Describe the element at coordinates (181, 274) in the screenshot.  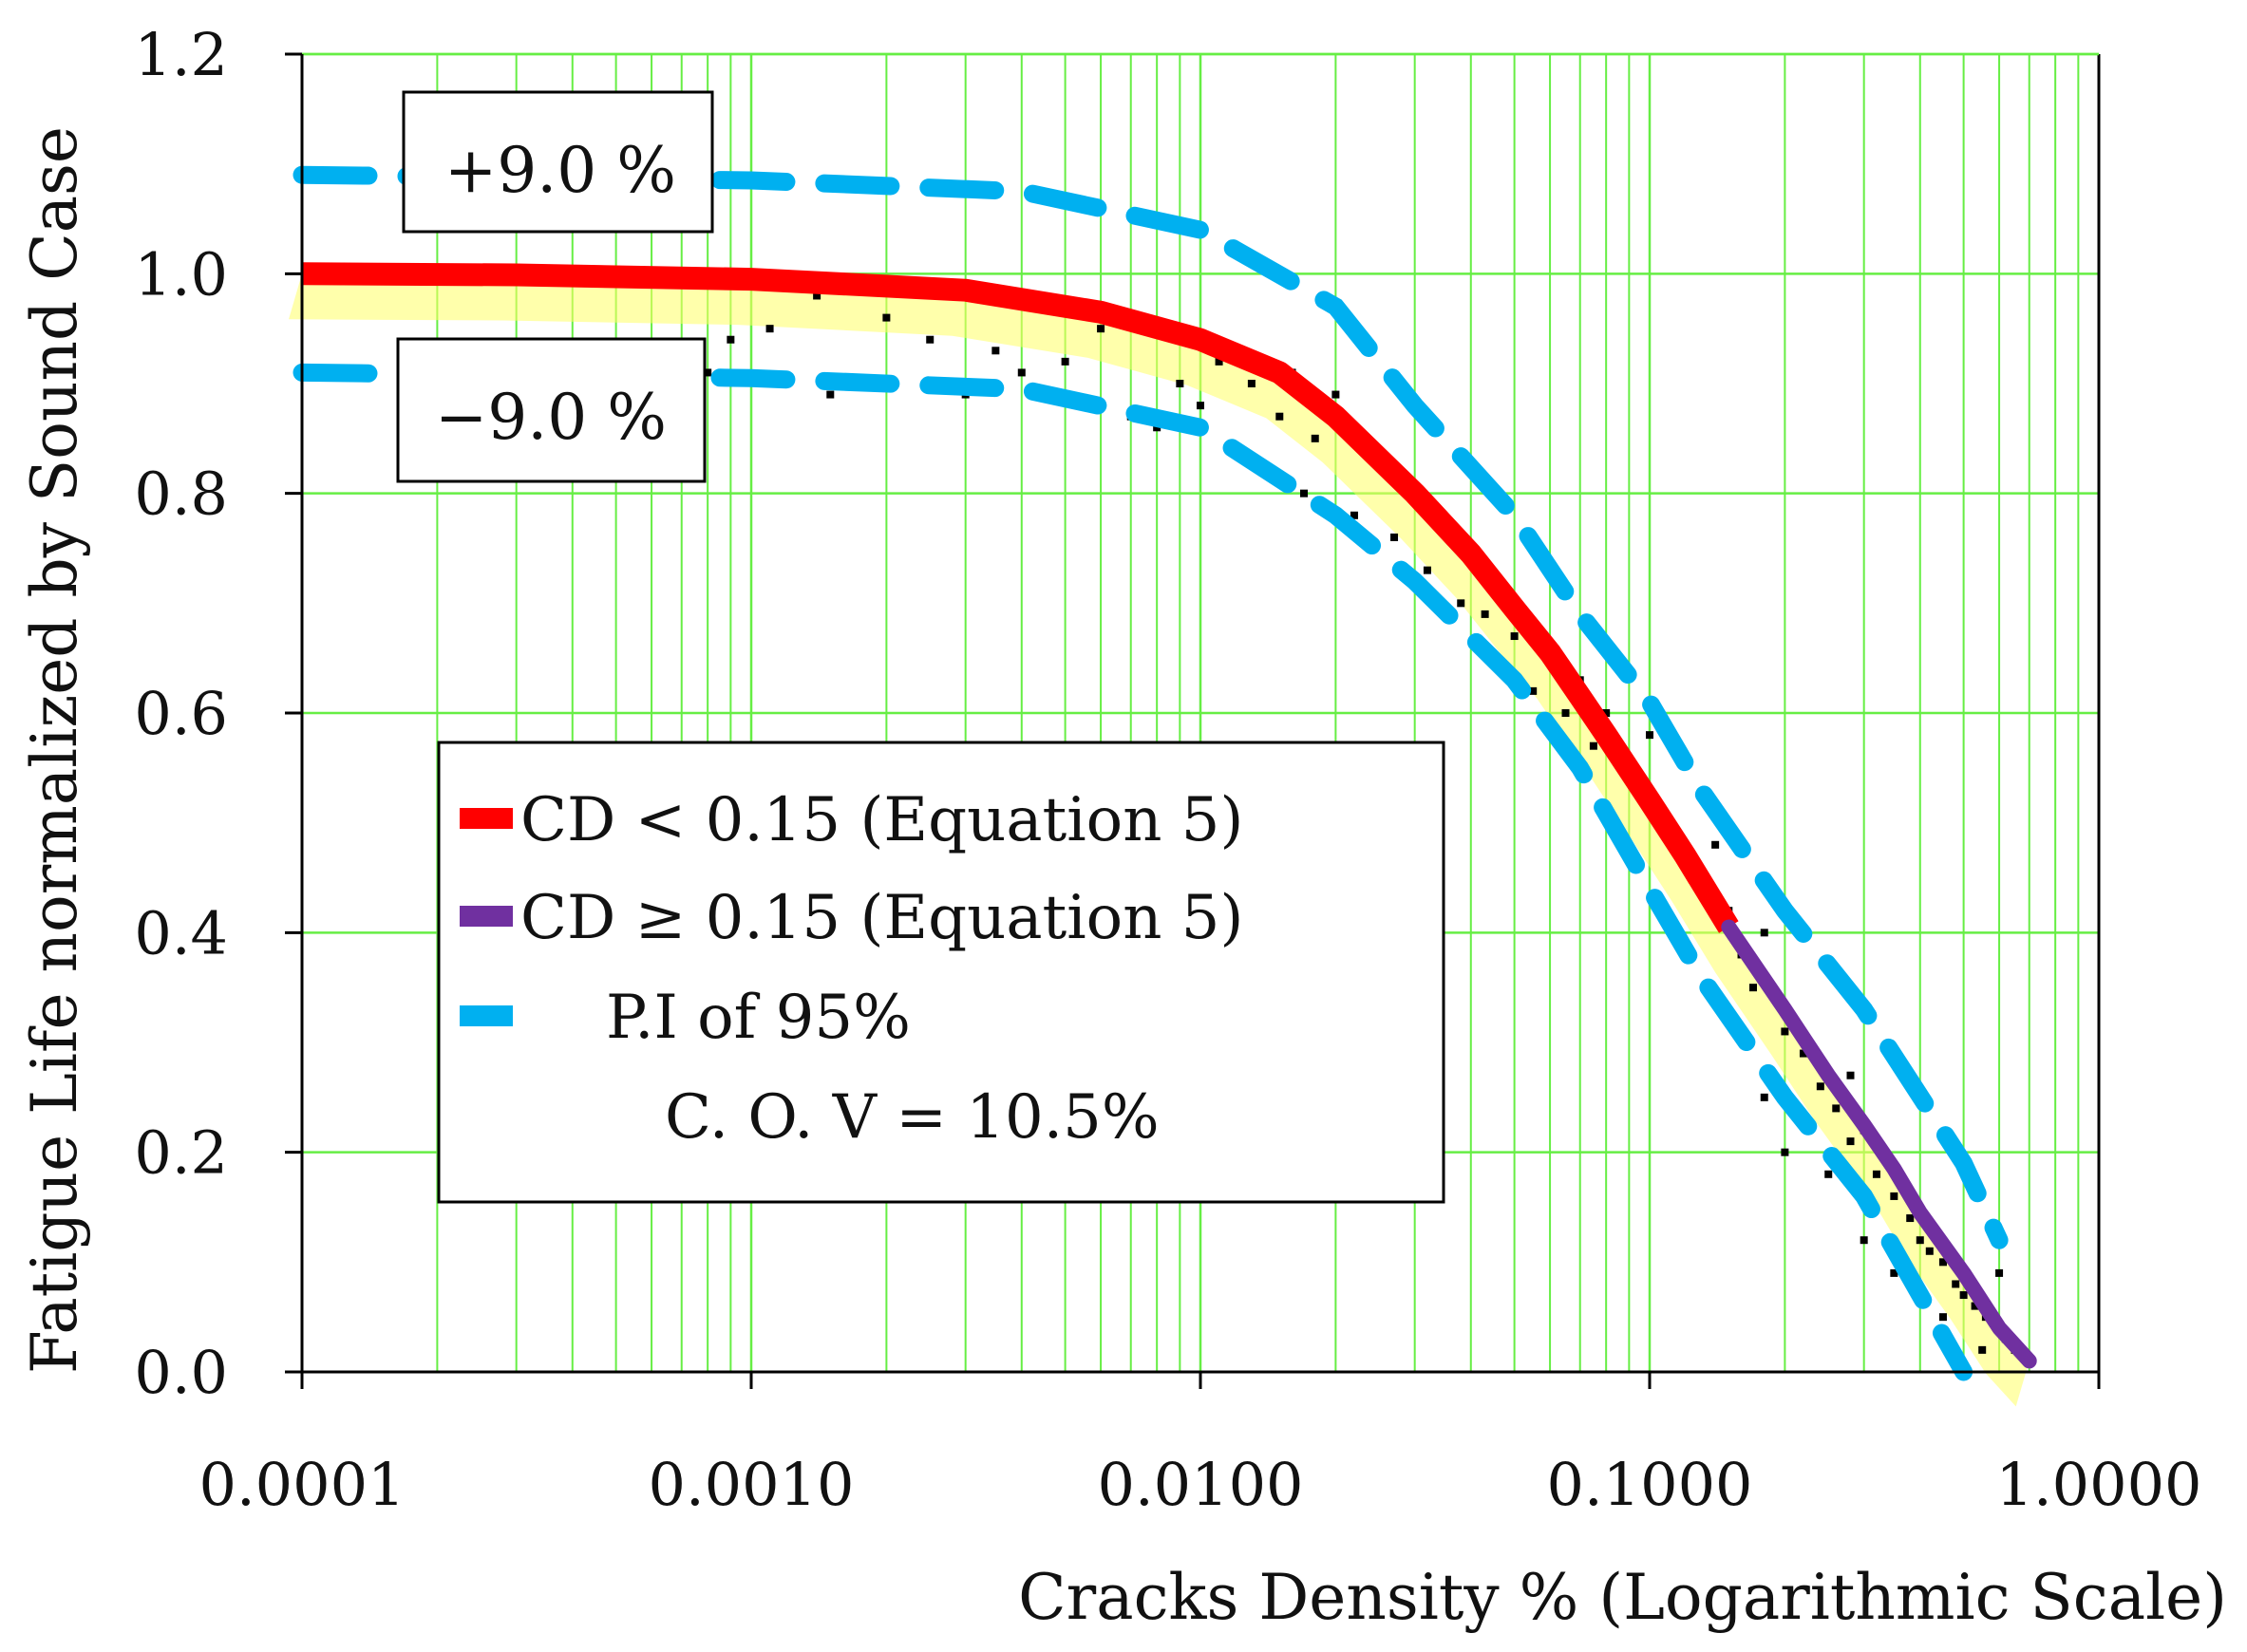
I see `y-tick-label: 1.0` at that location.